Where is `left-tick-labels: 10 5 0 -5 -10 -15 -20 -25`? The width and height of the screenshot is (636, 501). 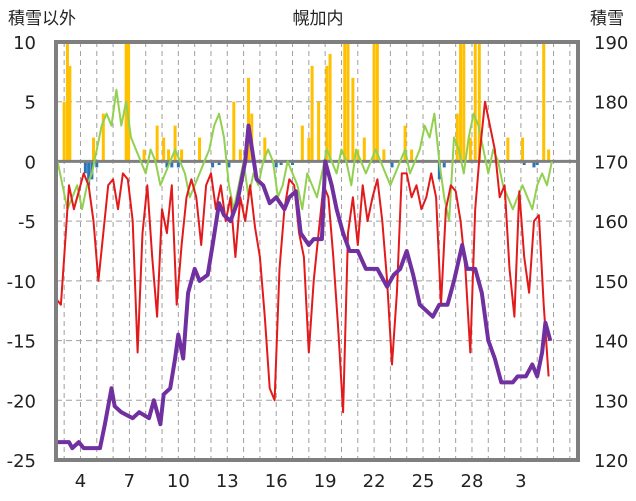 left-tick-labels: 10 5 0 -5 -10 -15 -20 -25 is located at coordinates (21, 252).